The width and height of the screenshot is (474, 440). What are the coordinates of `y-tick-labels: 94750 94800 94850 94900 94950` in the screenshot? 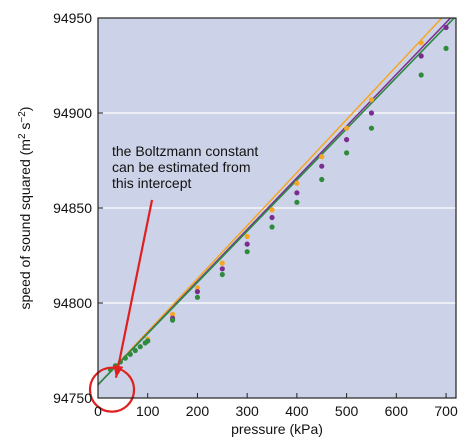 It's located at (72, 208).